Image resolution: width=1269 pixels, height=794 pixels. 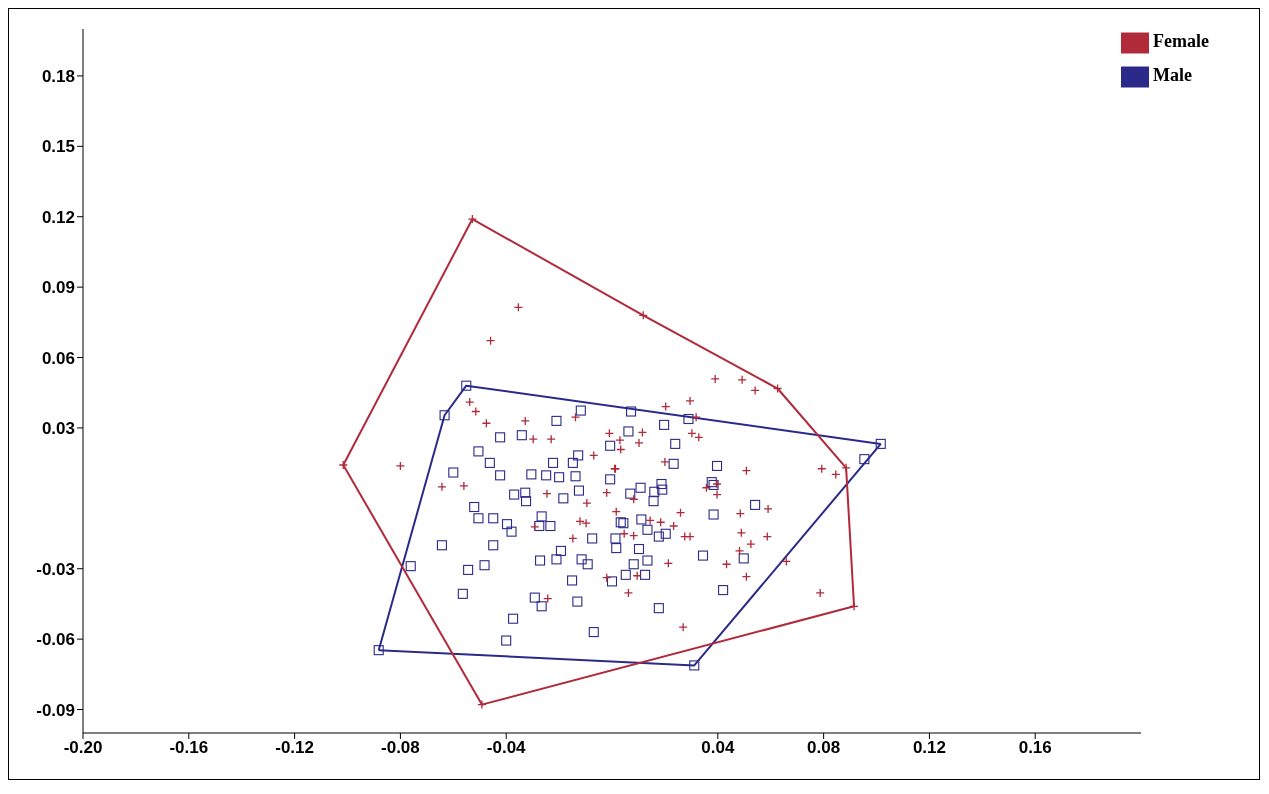 I want to click on y-tick-label: 0.15, so click(x=58, y=147).